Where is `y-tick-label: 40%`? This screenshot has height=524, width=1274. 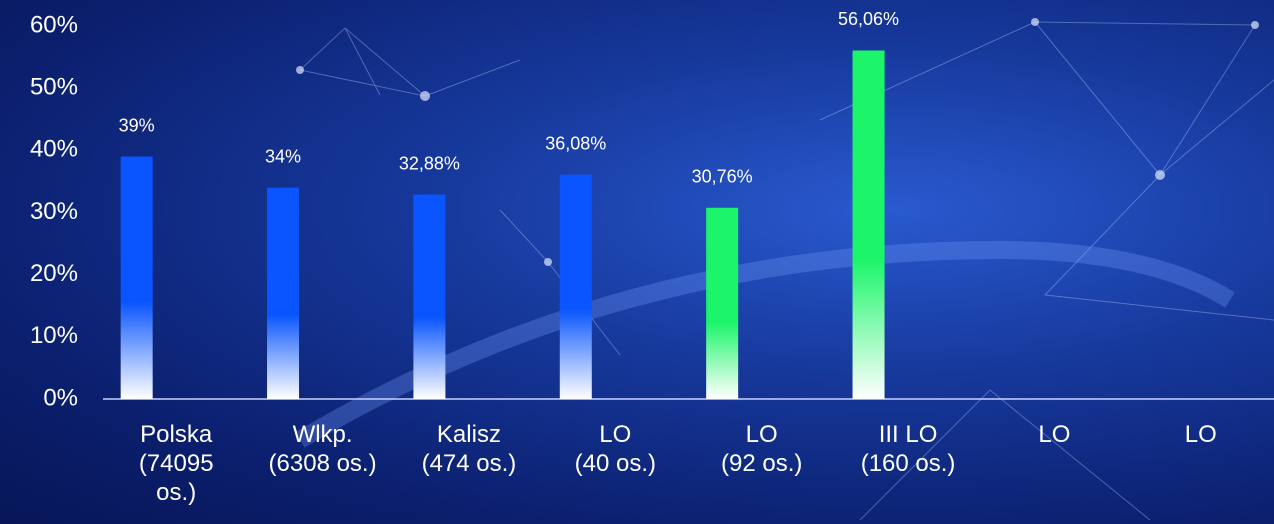 y-tick-label: 40% is located at coordinates (54, 149).